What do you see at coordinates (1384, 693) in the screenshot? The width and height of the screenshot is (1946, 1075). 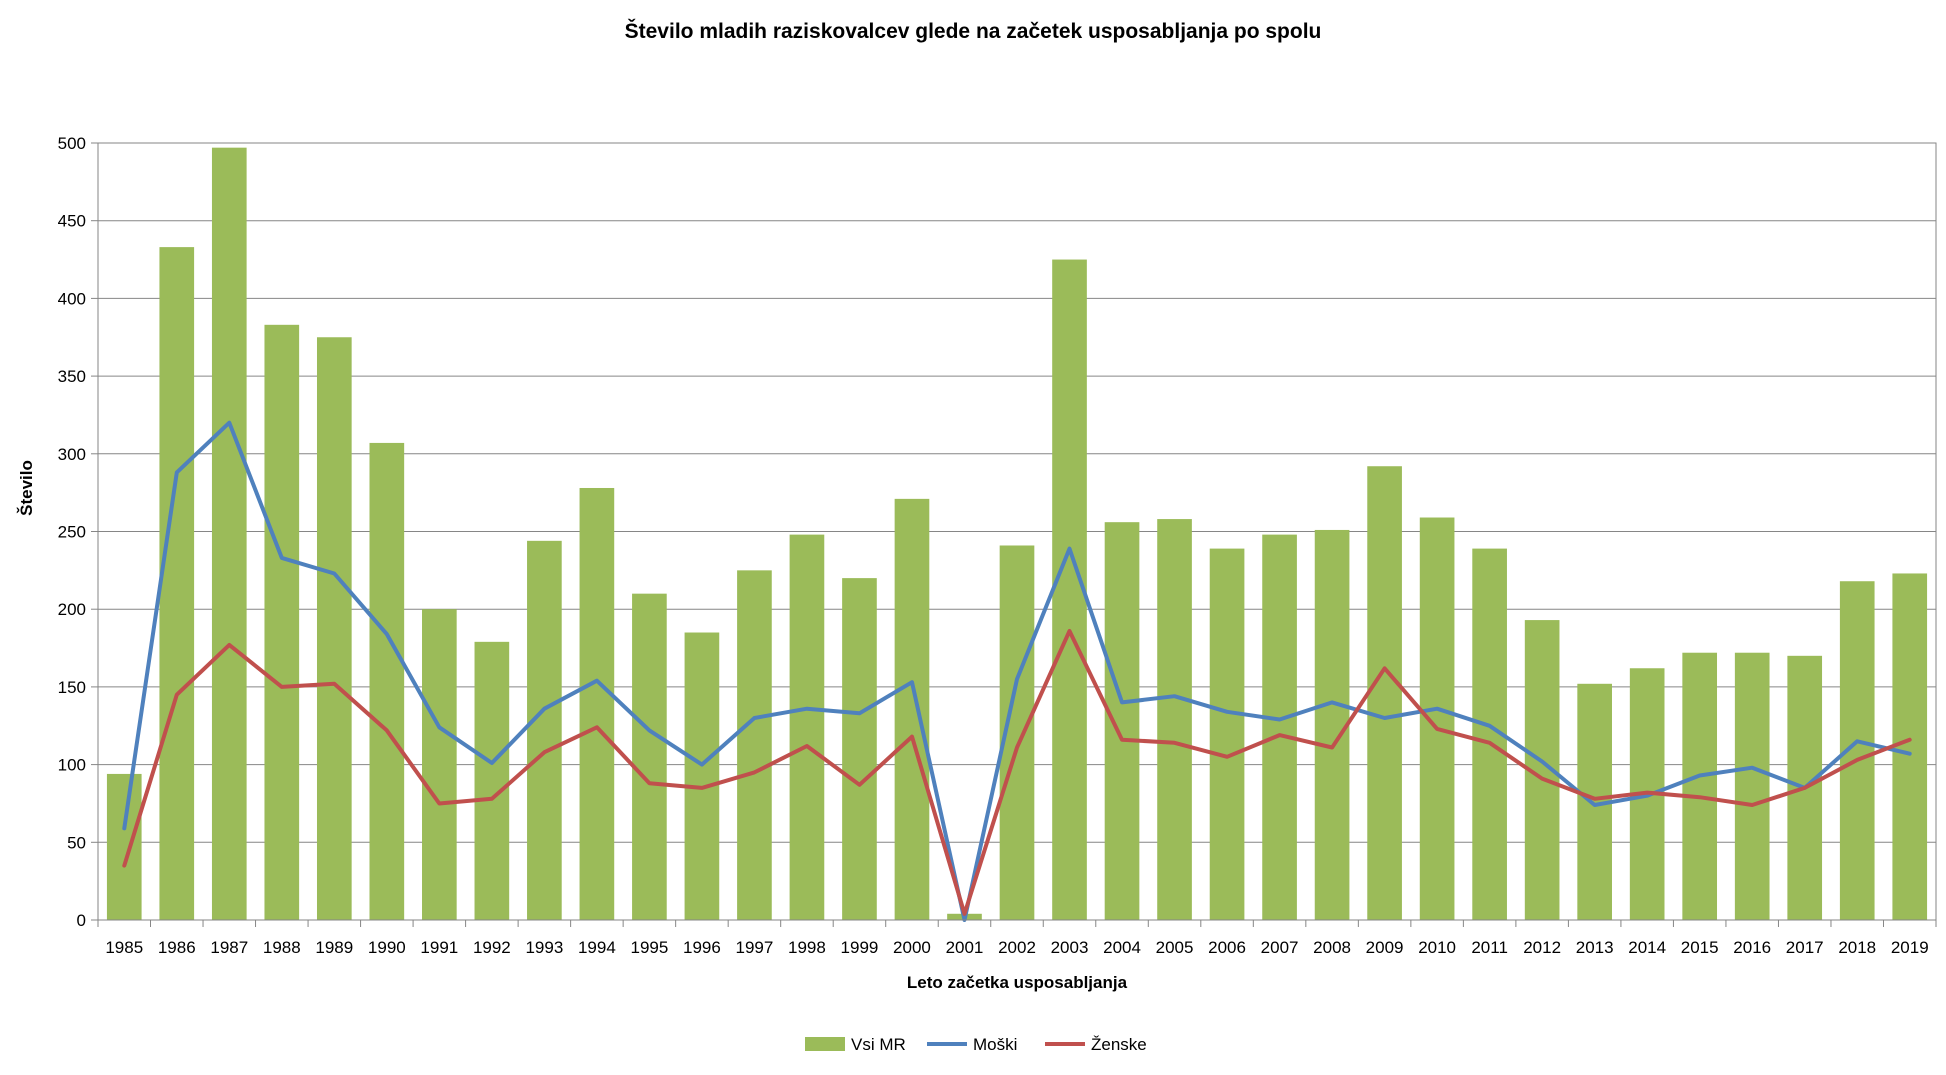 I see `bar-2009` at bounding box center [1384, 693].